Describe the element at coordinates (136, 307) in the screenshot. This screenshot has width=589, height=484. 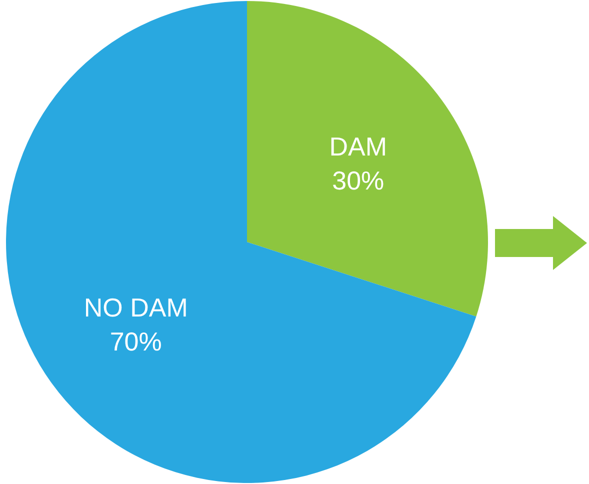
I see `slice-label: NO DAM` at that location.